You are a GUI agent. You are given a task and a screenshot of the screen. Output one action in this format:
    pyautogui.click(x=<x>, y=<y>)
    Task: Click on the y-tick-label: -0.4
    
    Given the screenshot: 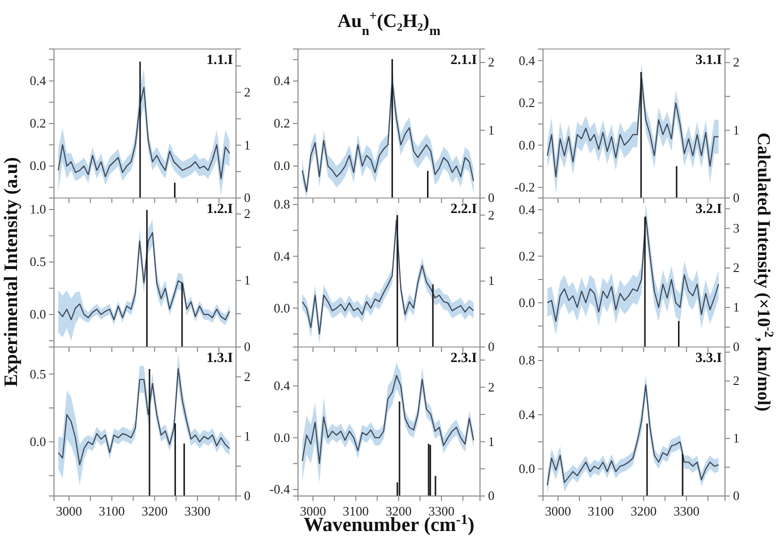 What is the action you would take?
    pyautogui.click(x=279, y=489)
    